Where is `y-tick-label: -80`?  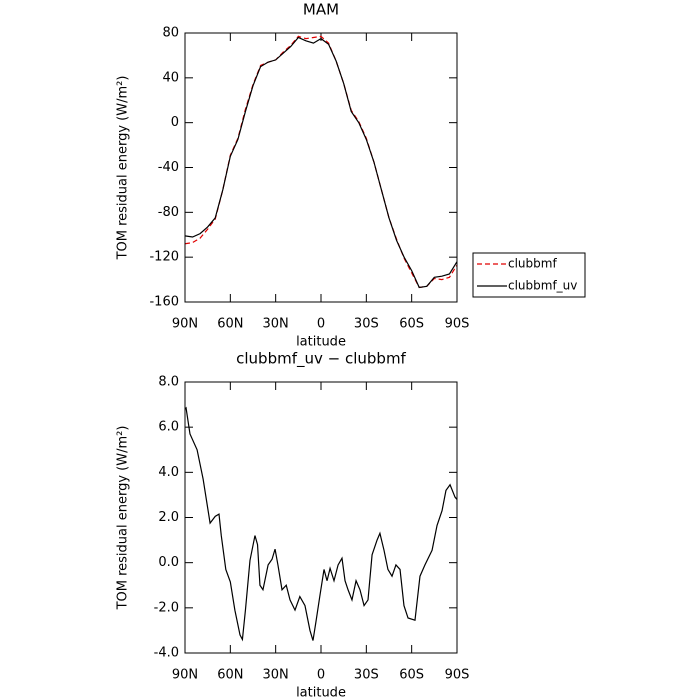
y-tick-label: -80 is located at coordinates (168, 212).